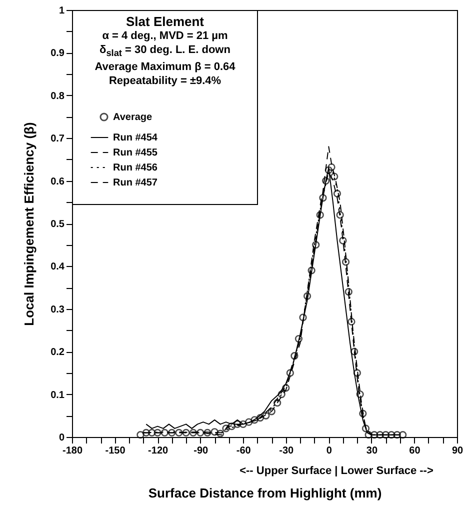  Describe the element at coordinates (329, 451) in the screenshot. I see `x-tick-label: 0` at that location.